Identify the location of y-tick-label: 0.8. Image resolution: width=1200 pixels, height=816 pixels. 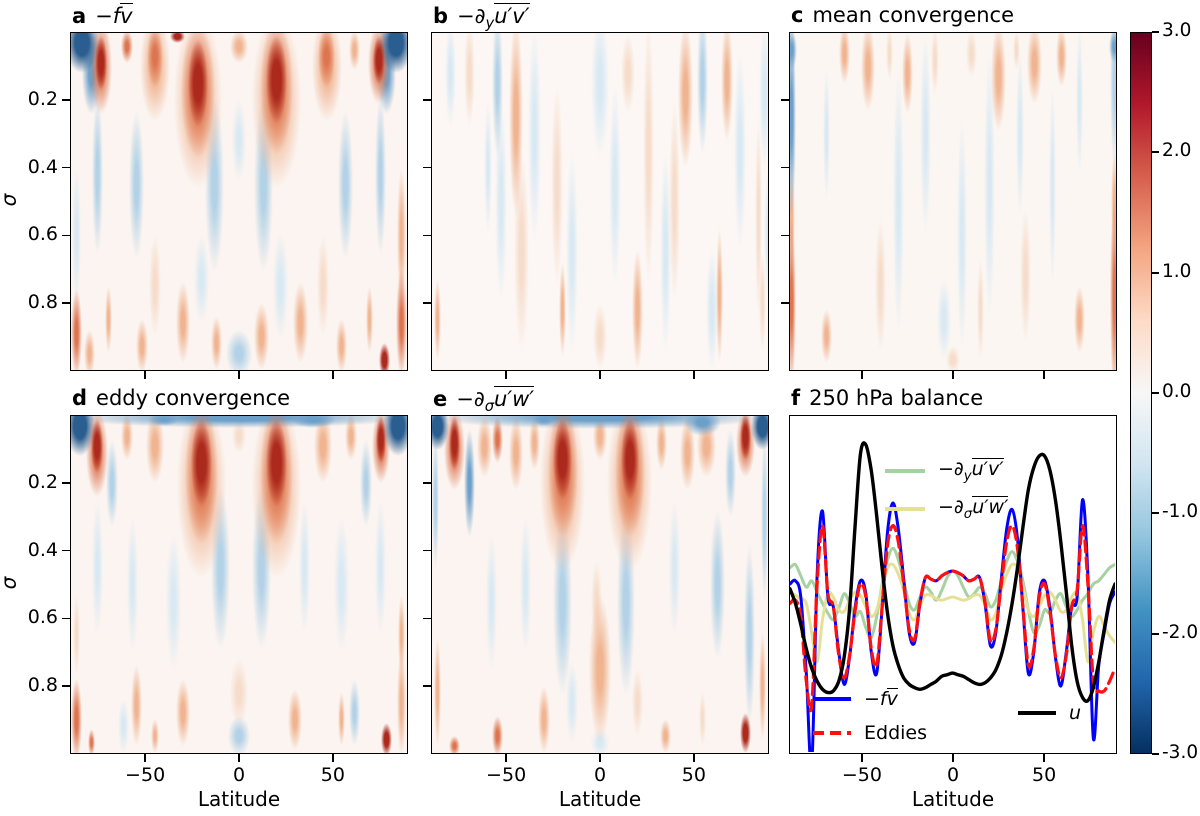
(42, 685).